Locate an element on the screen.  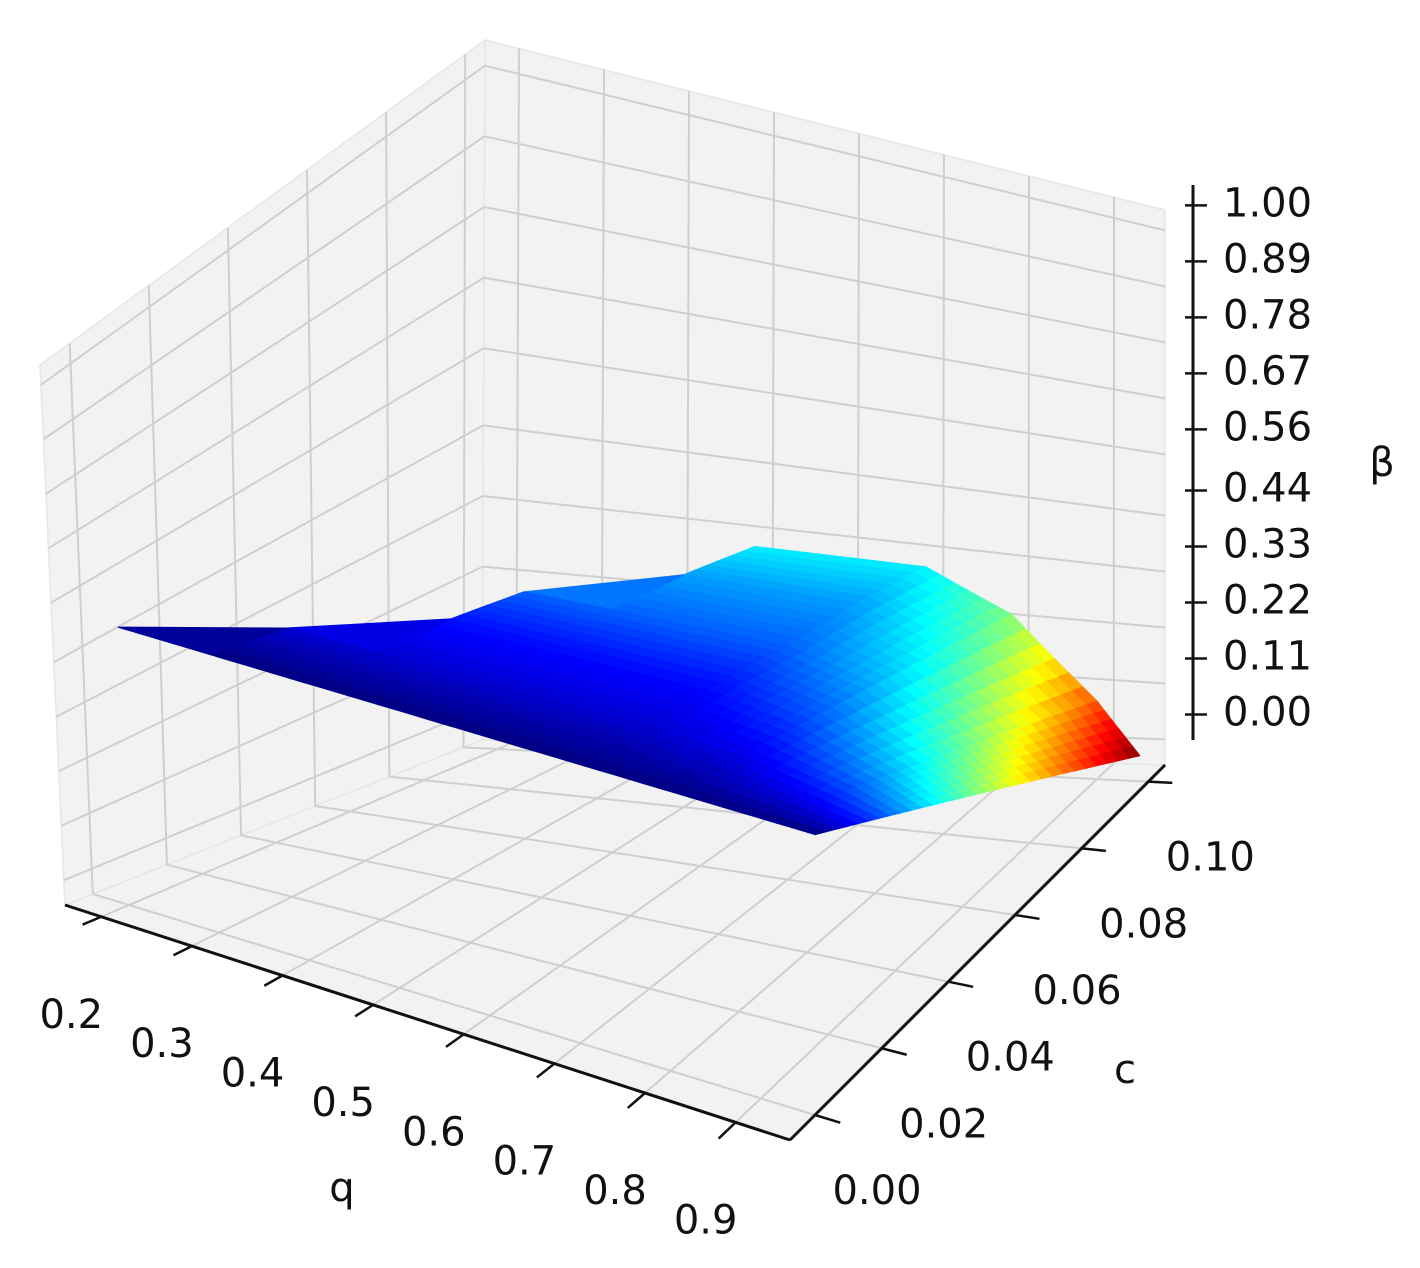
x-tick-label: 0.9 is located at coordinates (706, 1220).